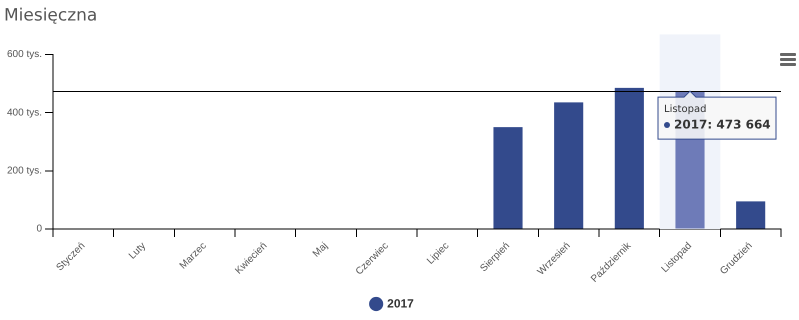 This screenshot has width=799, height=320. Describe the element at coordinates (24, 112) in the screenshot. I see `y-tick-label: 400 tys.` at that location.